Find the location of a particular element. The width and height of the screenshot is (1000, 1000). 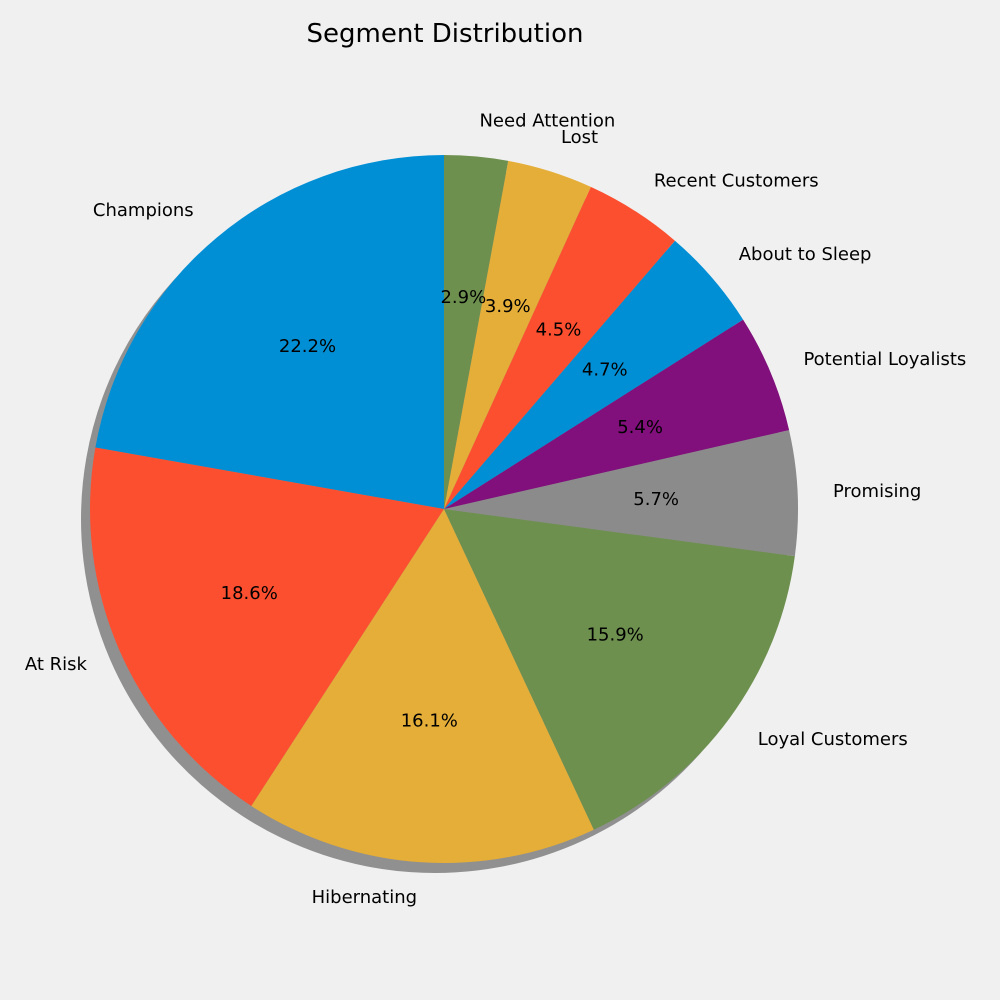

slice-label-potential-loyalists: Potential Loyalists is located at coordinates (884, 359).